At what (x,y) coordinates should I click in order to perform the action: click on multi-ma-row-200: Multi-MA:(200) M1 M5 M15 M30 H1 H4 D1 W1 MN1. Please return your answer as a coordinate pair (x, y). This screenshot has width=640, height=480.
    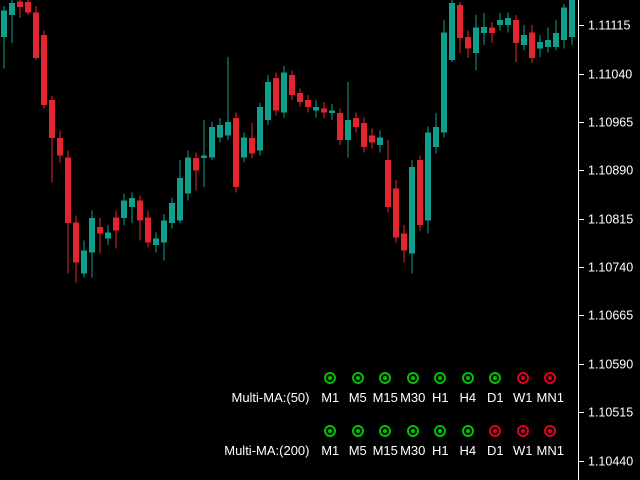
    Looking at the image, I should click on (394, 441).